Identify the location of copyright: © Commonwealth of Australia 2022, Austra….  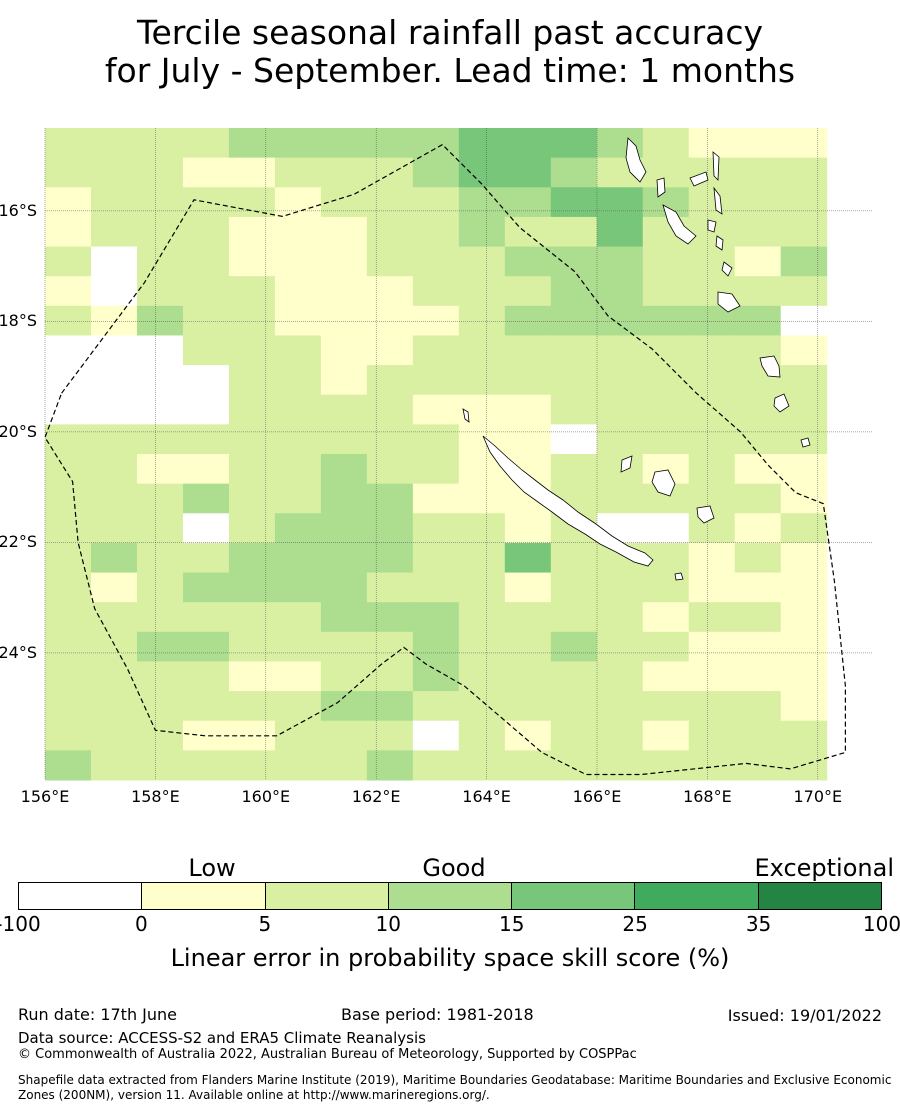
(327, 1054).